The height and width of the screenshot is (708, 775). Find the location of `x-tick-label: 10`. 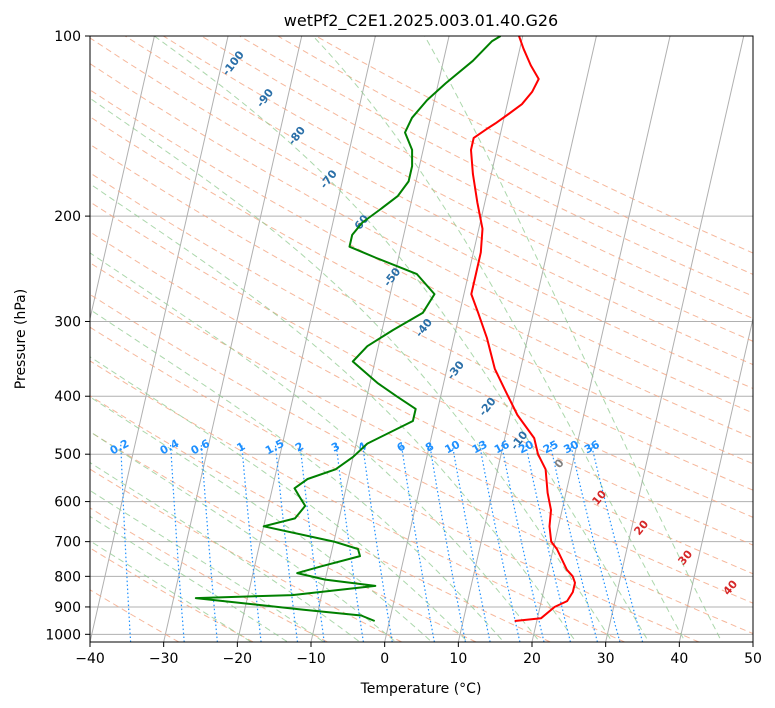

x-tick-label: 10 is located at coordinates (458, 659).